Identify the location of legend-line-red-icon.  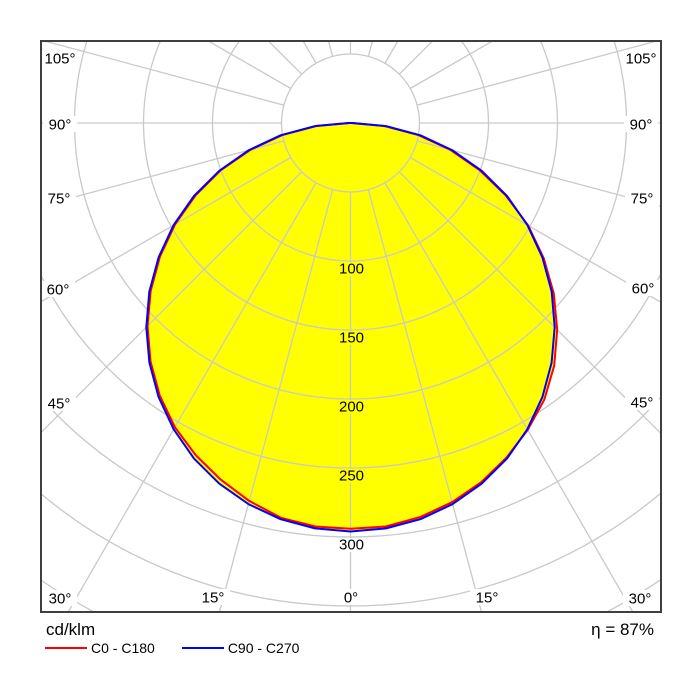
(66, 648).